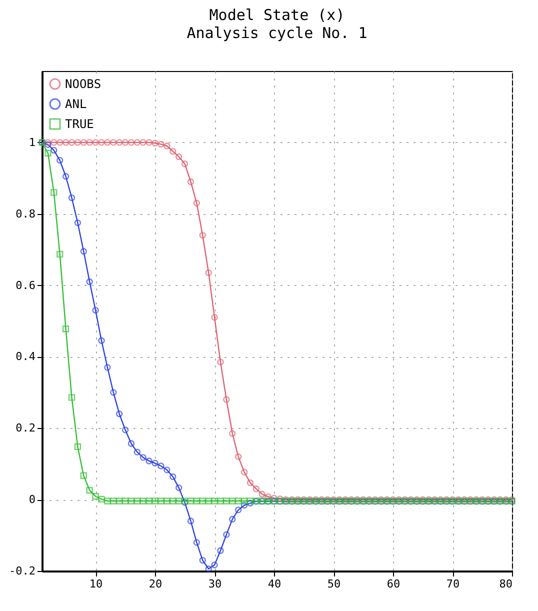 The image size is (538, 611). What do you see at coordinates (393, 584) in the screenshot?
I see `x-tick-label: 60` at bounding box center [393, 584].